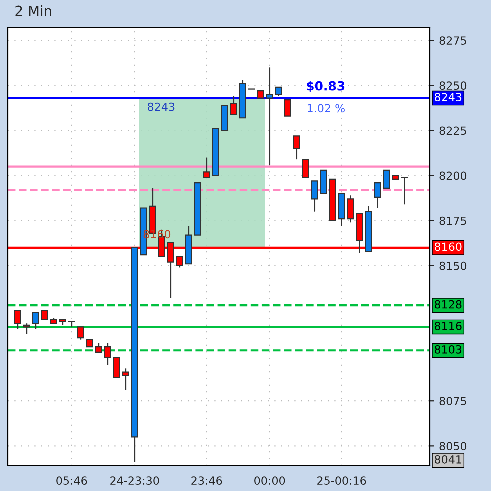 The height and width of the screenshot is (491, 491). I want to click on chart-title: 2 Min, so click(34, 11).